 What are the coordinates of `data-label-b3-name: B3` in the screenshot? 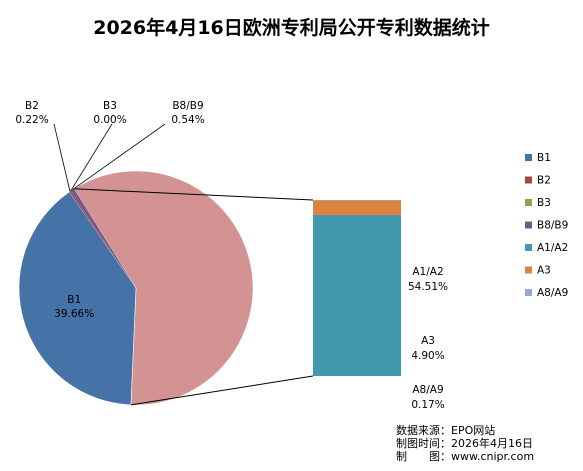 It's located at (110, 106).